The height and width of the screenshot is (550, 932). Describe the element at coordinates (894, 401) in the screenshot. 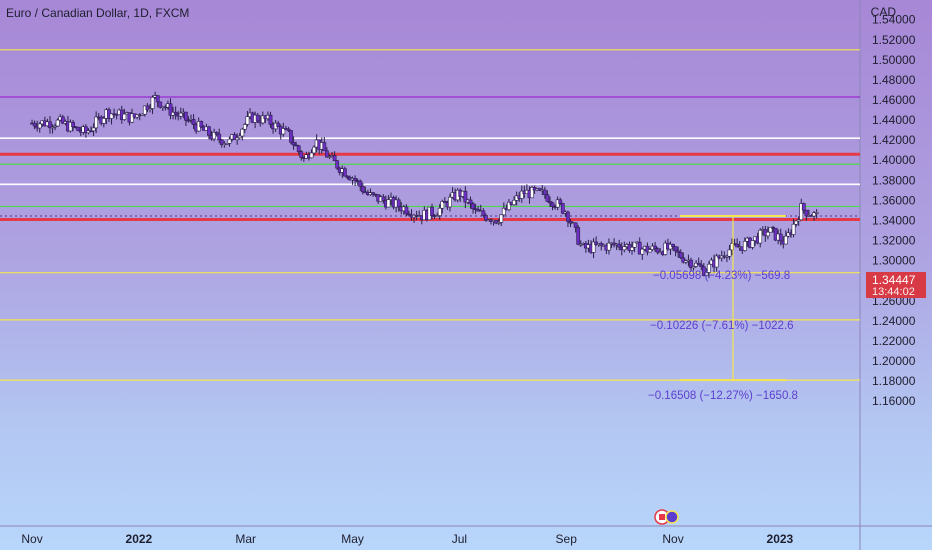

I see `y-tick-label: 1.16000` at that location.